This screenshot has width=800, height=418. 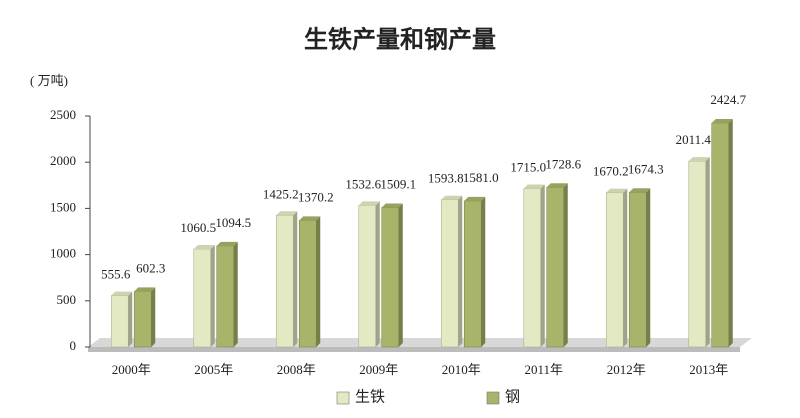 I want to click on legend-label: 生铁, so click(x=370, y=396).